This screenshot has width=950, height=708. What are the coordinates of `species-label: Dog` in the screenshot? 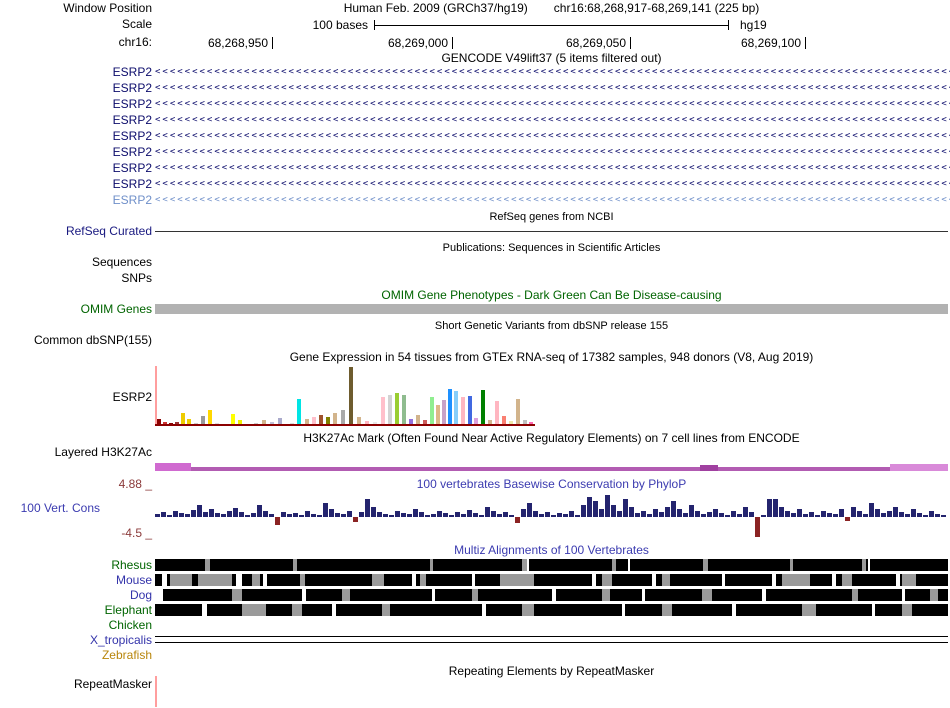 It's located at (140, 594).